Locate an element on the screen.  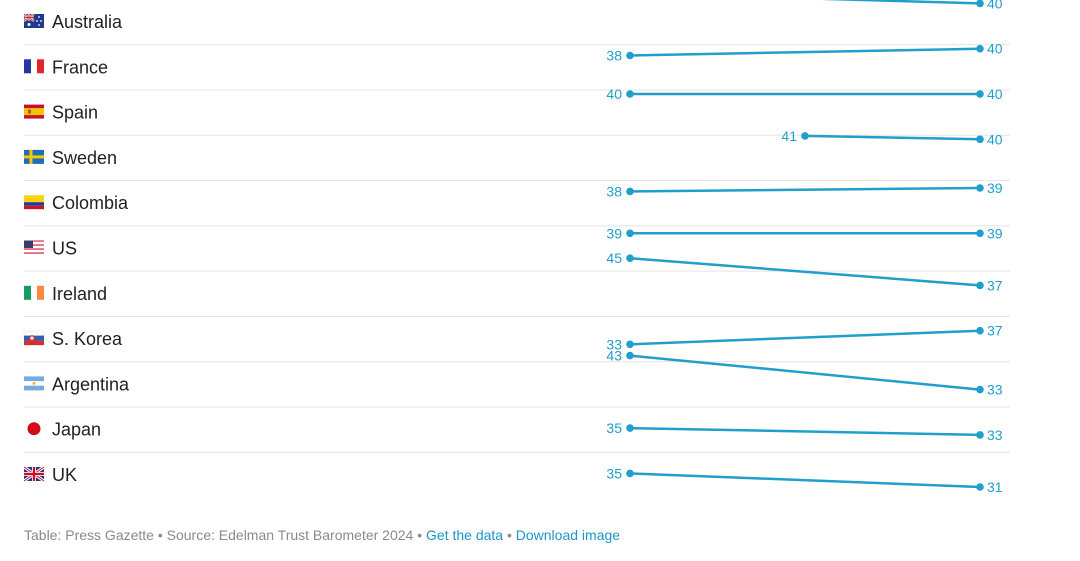
country-label: S. Korea is located at coordinates (87, 339).